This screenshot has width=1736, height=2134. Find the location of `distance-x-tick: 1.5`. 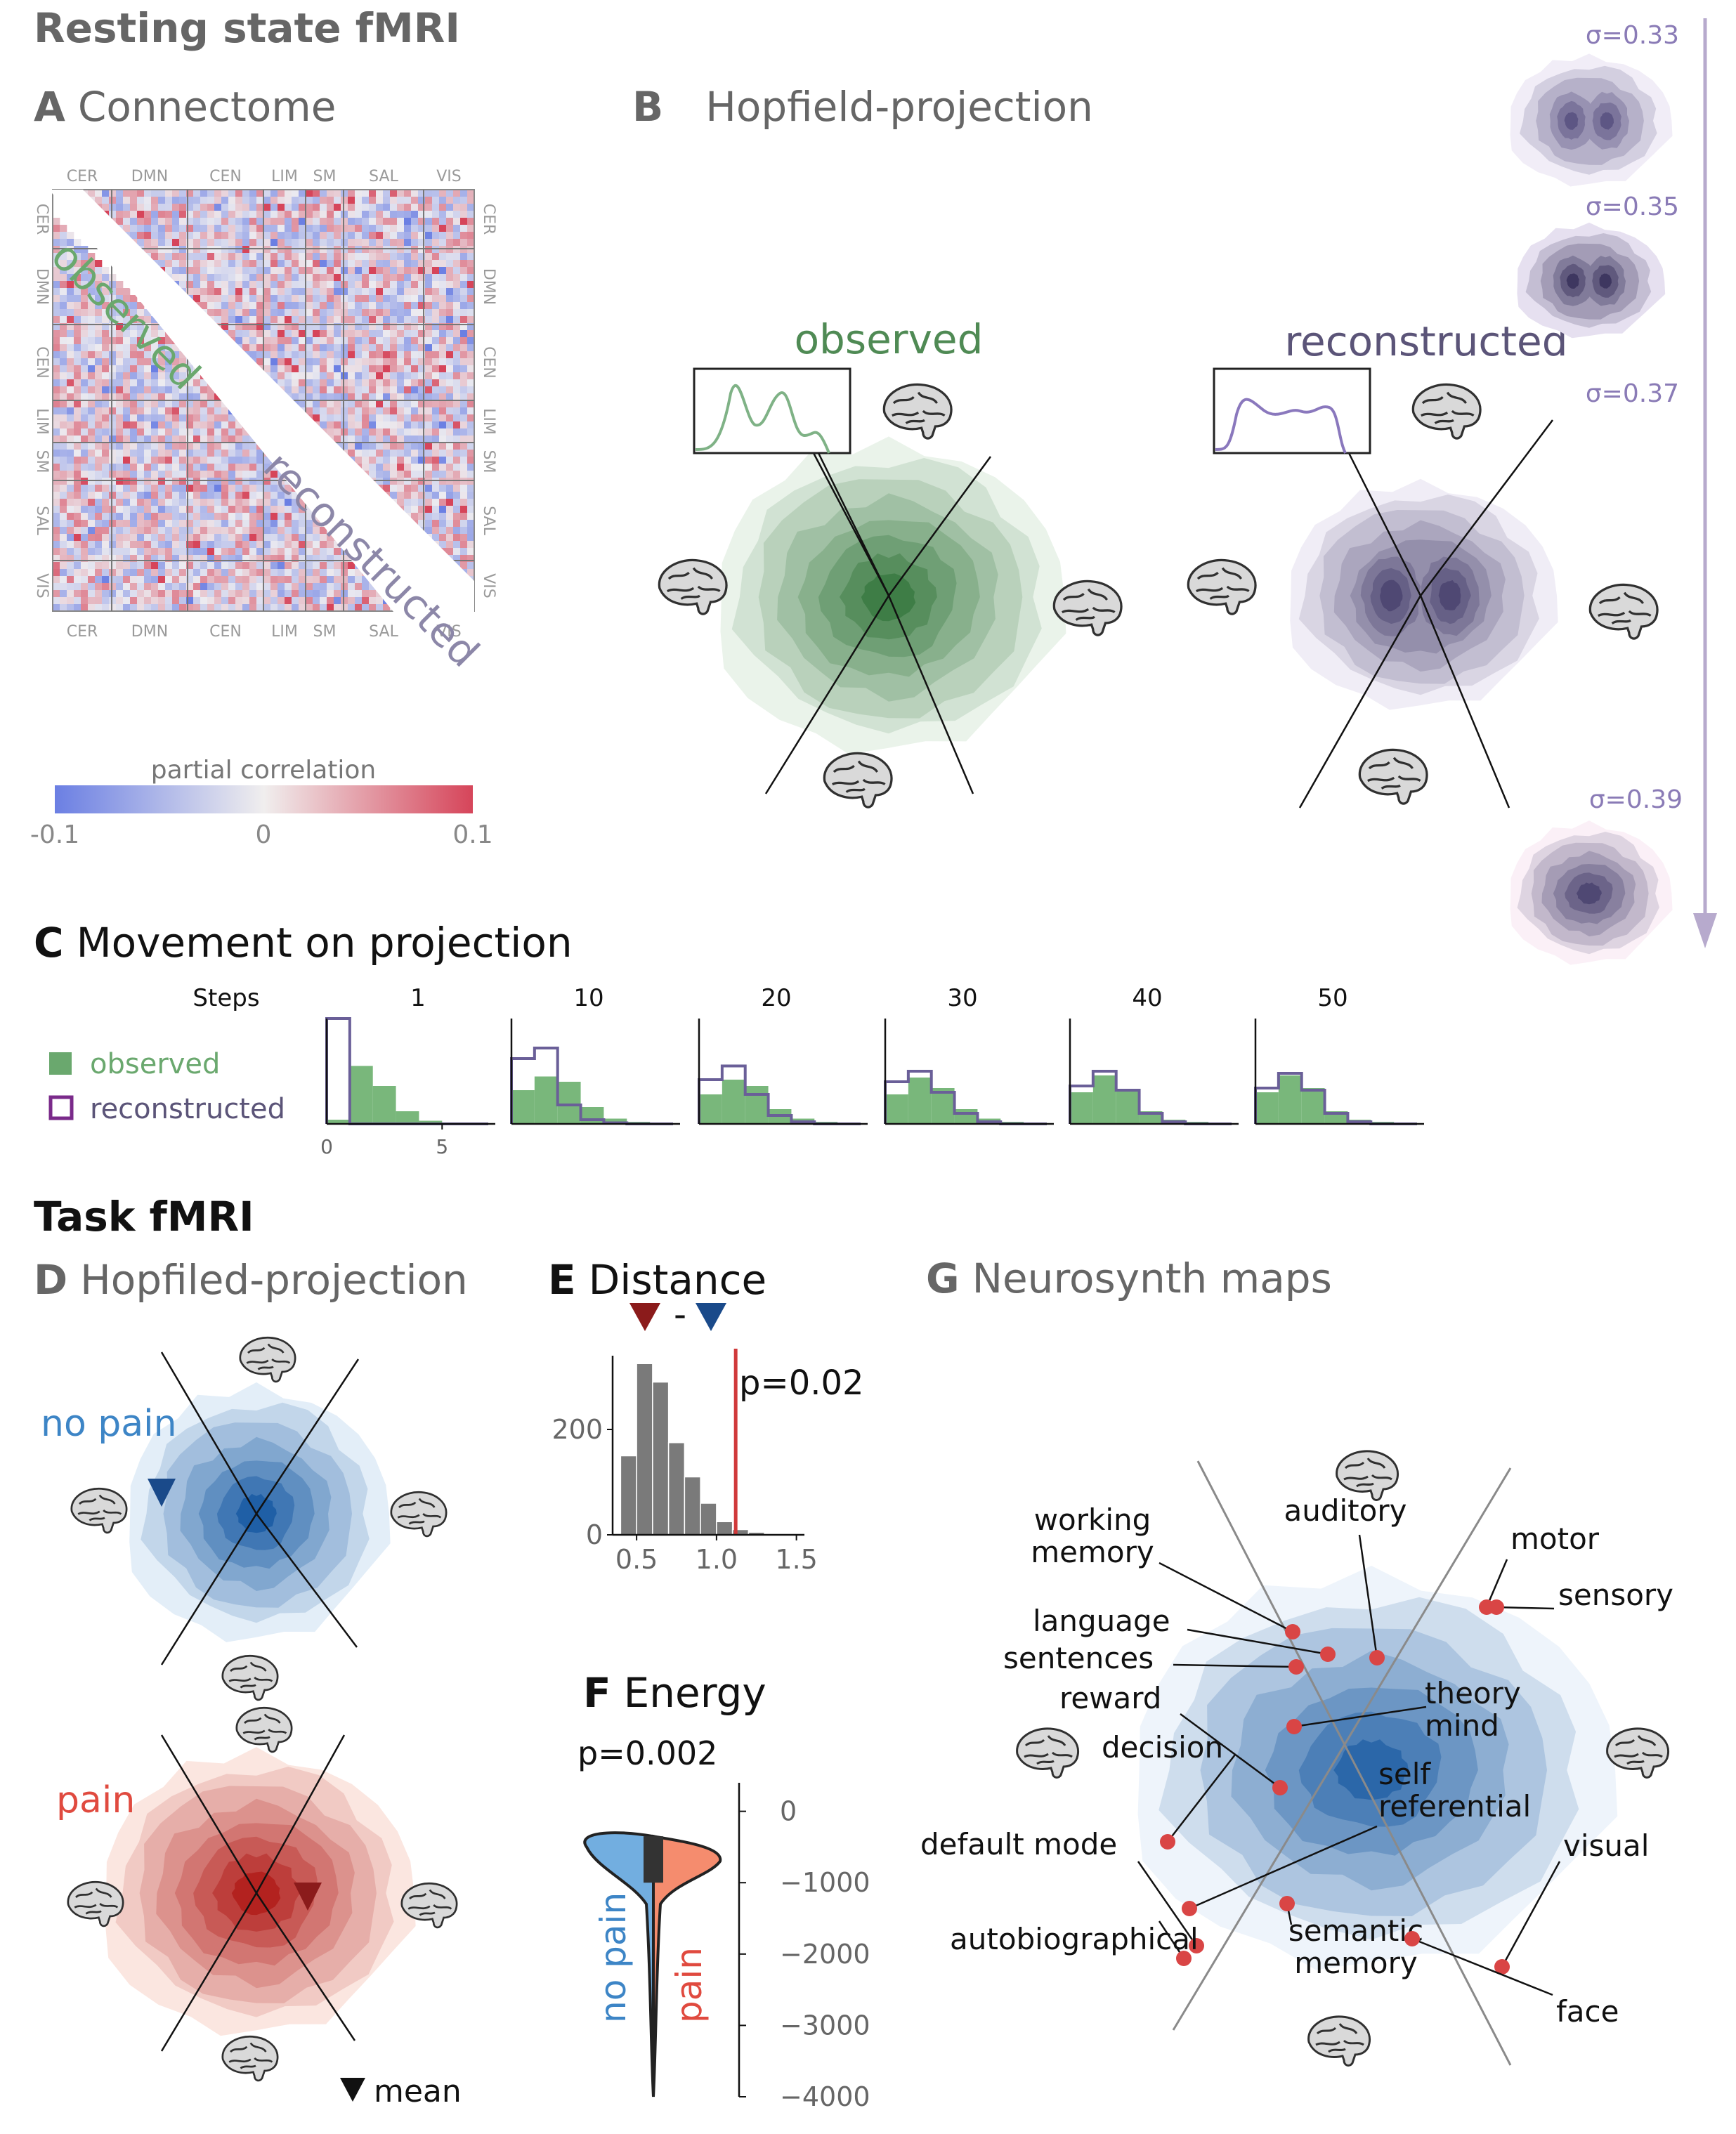

distance-x-tick: 1.5 is located at coordinates (796, 1559).